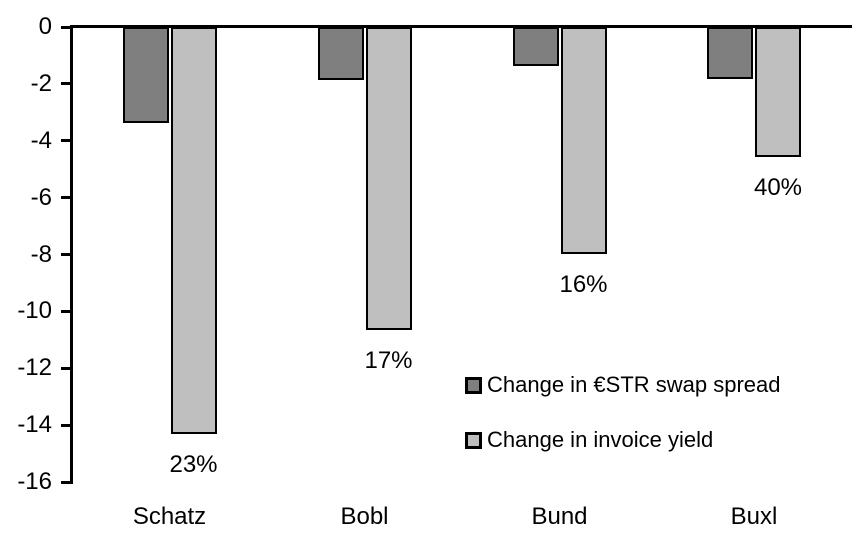 The image size is (852, 539). Describe the element at coordinates (754, 516) in the screenshot. I see `x-axis-category-label-buxl: Buxl` at that location.